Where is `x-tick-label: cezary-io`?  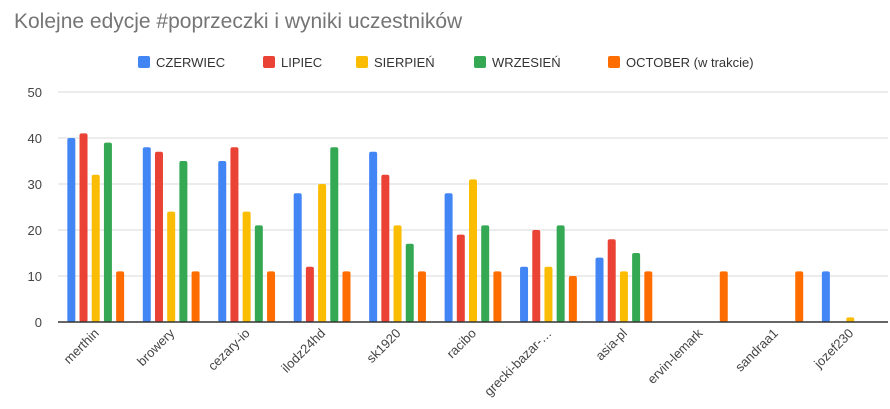 x-tick-label: cezary-io is located at coordinates (229, 350).